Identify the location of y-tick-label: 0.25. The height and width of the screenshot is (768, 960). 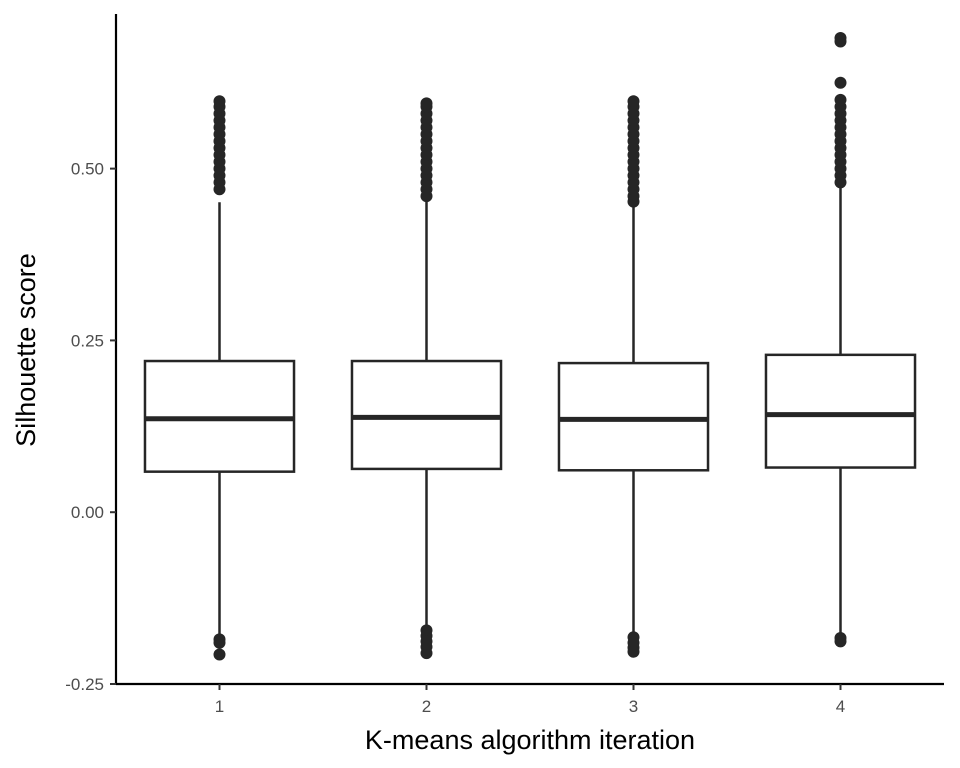
(87, 340).